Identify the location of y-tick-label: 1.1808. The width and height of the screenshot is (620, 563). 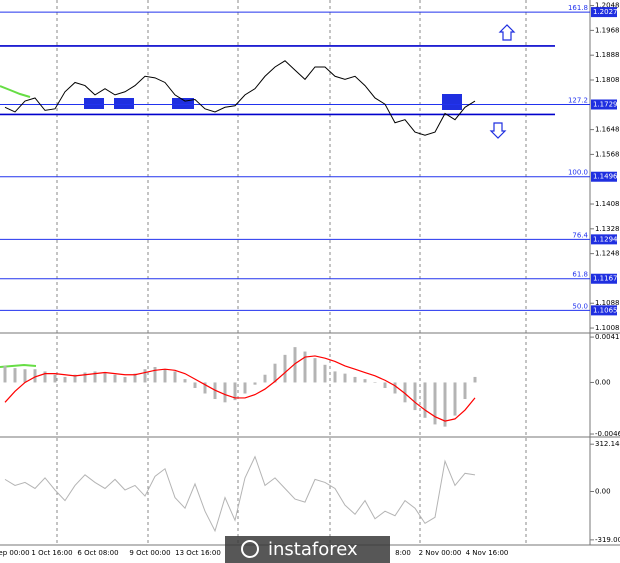
(607, 80).